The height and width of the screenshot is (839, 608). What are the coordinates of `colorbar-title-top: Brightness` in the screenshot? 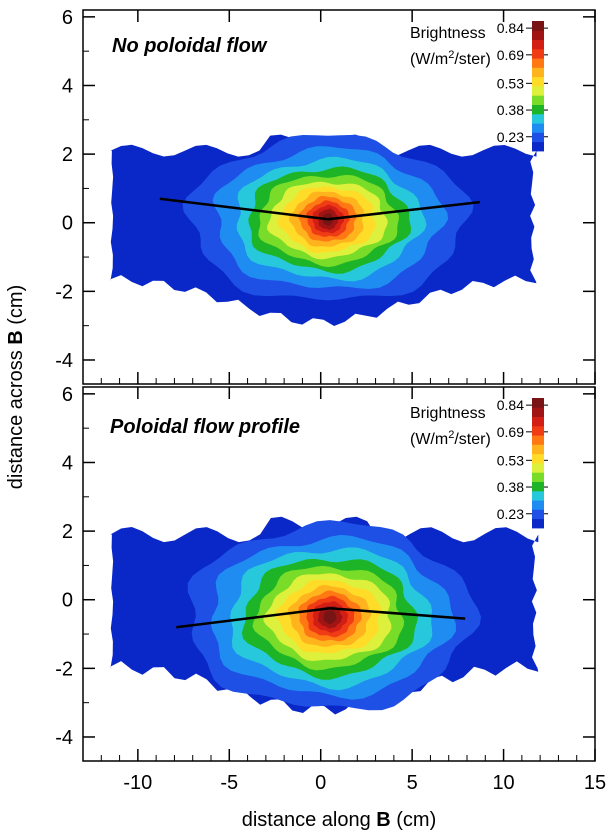 It's located at (448, 33).